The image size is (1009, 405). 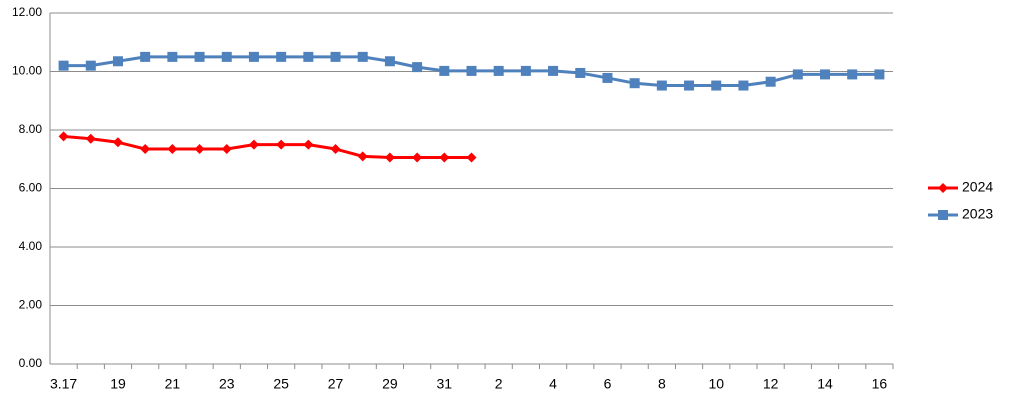 What do you see at coordinates (267, 146) in the screenshot?
I see `series-line` at bounding box center [267, 146].